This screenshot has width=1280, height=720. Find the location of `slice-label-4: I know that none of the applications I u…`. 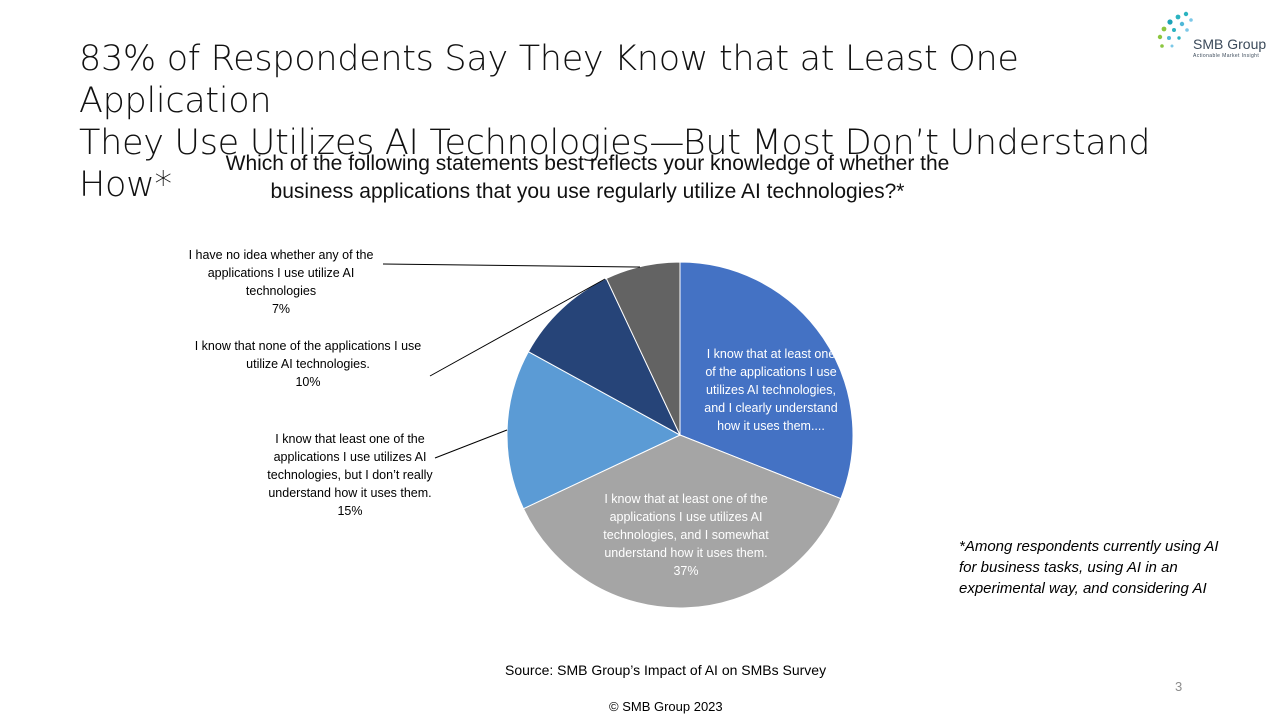

slice-label-4: I know that none of the applications I u… is located at coordinates (308, 364).